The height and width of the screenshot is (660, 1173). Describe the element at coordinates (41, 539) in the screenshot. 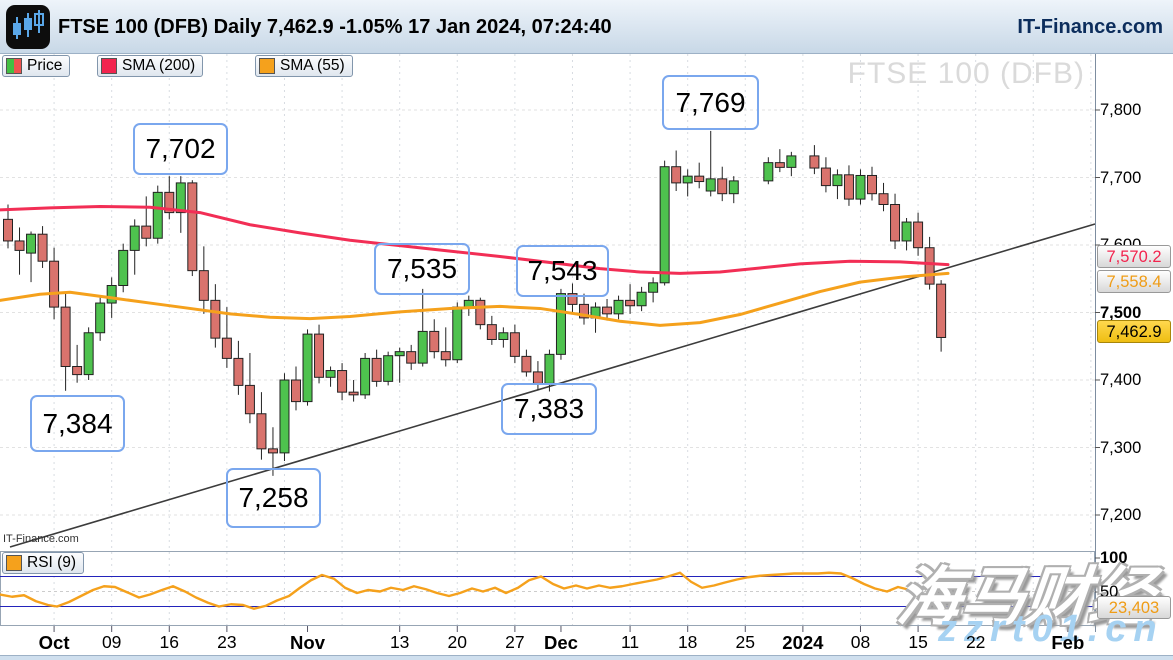

I see `site-credit: IT-Finance.com` at that location.